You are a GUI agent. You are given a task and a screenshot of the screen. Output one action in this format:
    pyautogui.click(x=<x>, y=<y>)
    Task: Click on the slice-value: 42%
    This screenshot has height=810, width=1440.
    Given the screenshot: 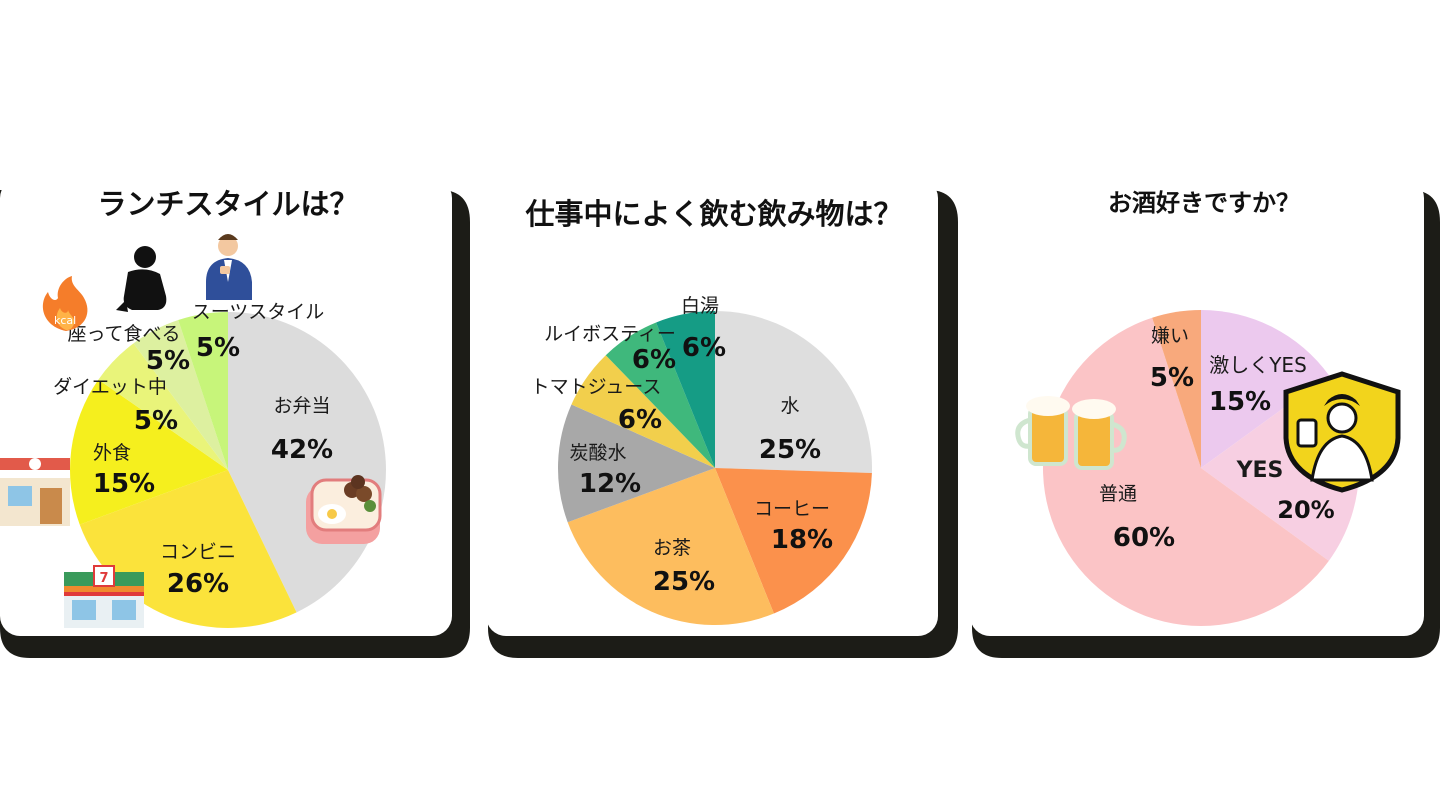 What is the action you would take?
    pyautogui.click(x=302, y=450)
    